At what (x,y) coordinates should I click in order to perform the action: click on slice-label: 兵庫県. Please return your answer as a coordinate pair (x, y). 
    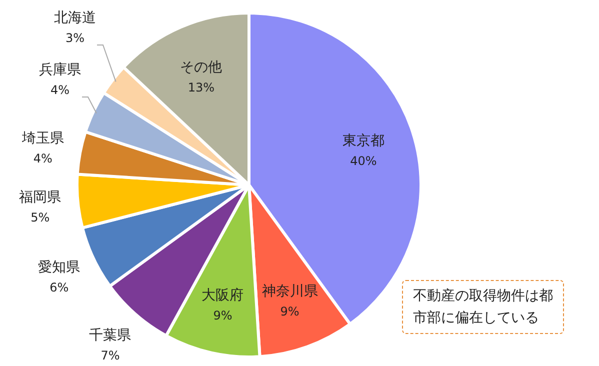
    Looking at the image, I should click on (60, 70).